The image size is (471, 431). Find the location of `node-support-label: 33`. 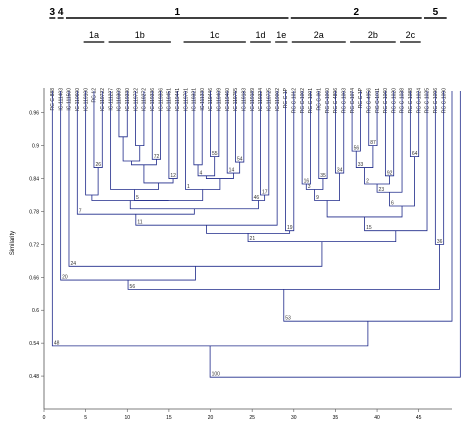

node-support-label: 33 is located at coordinates (361, 165).